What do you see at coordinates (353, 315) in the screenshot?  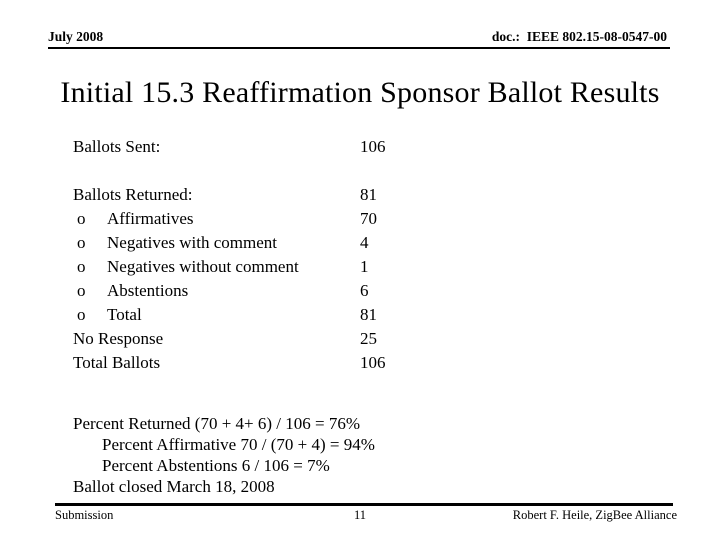 I see `table-row-total: o Total 81` at bounding box center [353, 315].